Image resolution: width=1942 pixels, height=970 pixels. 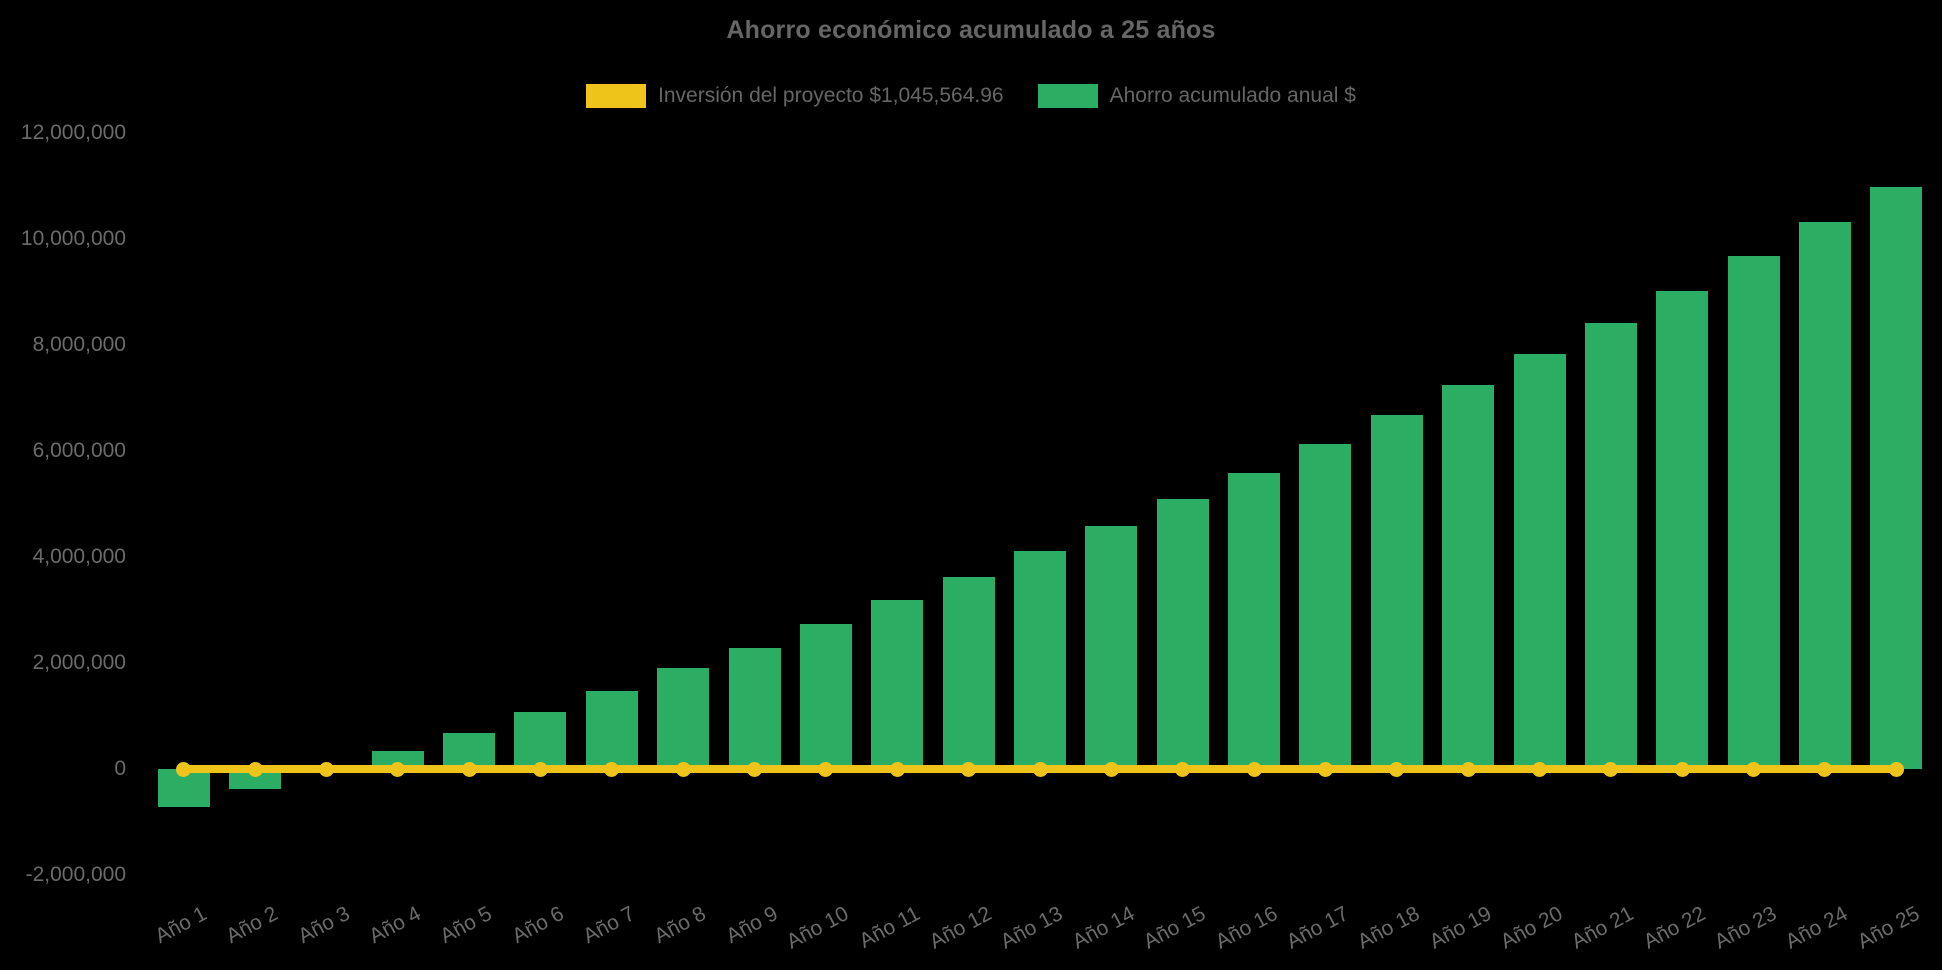 What do you see at coordinates (1317, 928) in the screenshot?
I see `x-axis-tick-label: Año 17` at bounding box center [1317, 928].